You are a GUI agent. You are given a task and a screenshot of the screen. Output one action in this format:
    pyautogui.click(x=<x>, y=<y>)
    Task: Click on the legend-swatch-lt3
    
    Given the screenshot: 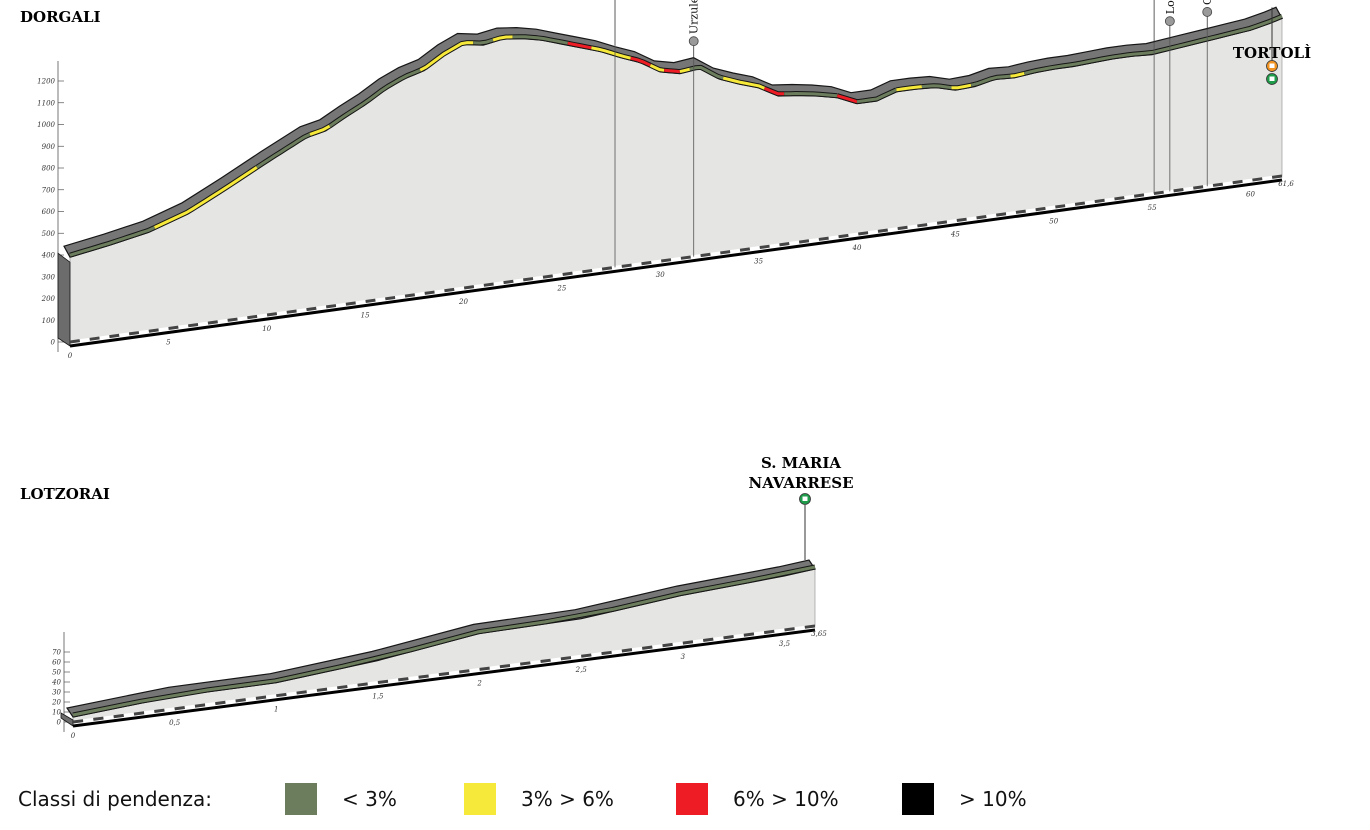 What is the action you would take?
    pyautogui.click(x=301, y=799)
    